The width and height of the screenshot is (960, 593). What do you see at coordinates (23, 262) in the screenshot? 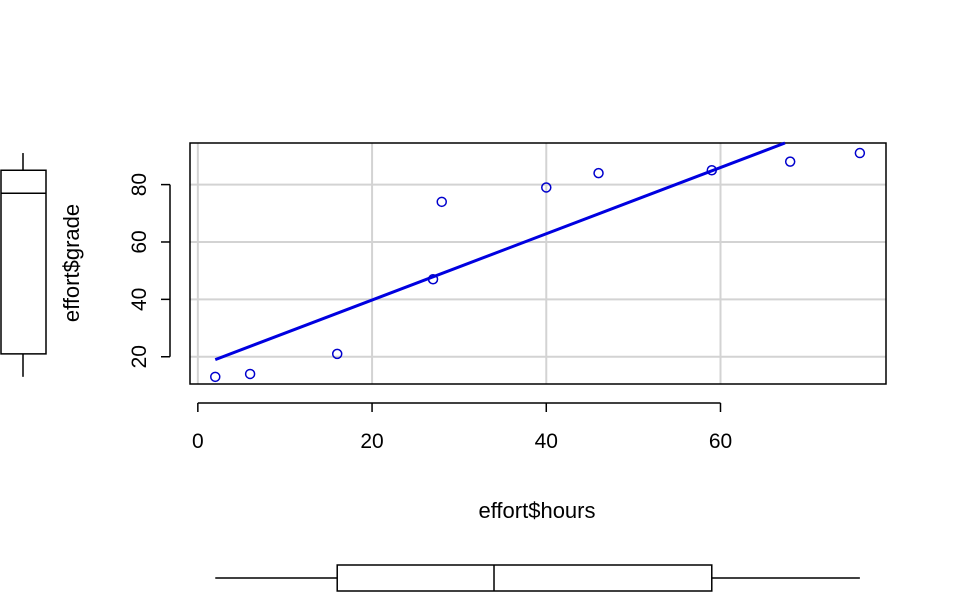
I see `y-boxplot-box` at bounding box center [23, 262].